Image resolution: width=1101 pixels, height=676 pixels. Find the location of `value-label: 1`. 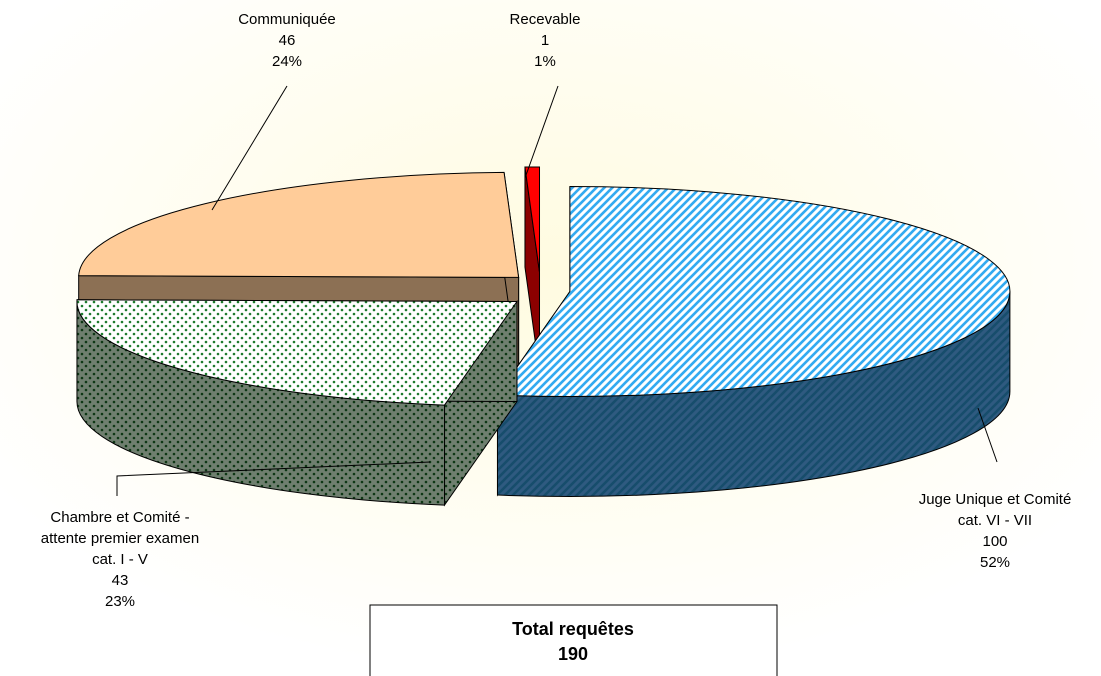

value-label: 1 is located at coordinates (545, 40).